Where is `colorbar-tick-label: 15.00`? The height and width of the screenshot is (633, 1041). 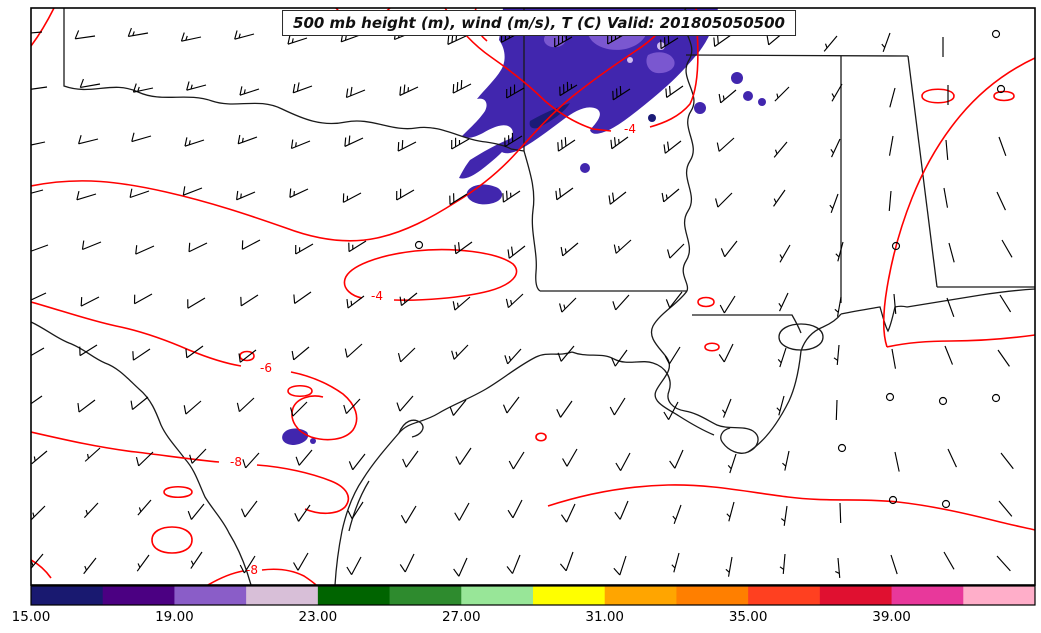
colorbar-tick-label: 15.00 is located at coordinates (31, 617).